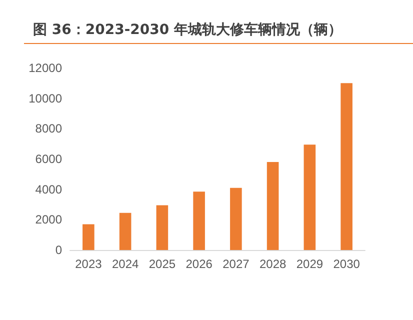  I want to click on x-tick-label: 2025, so click(162, 264).